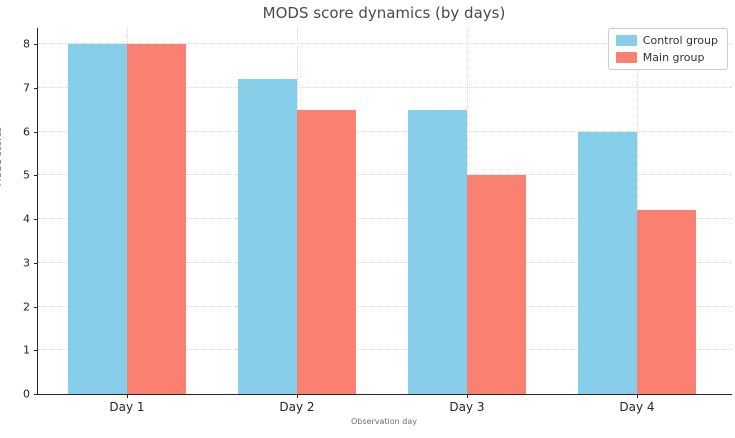 Image resolution: width=735 pixels, height=438 pixels. Describe the element at coordinates (26, 394) in the screenshot. I see `y-tick-label: 0` at that location.